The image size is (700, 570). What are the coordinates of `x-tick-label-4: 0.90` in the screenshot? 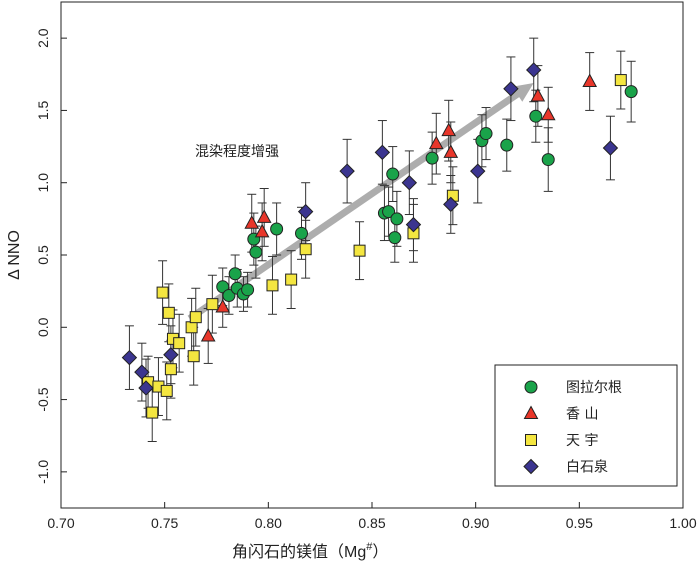 It's located at (475, 523).